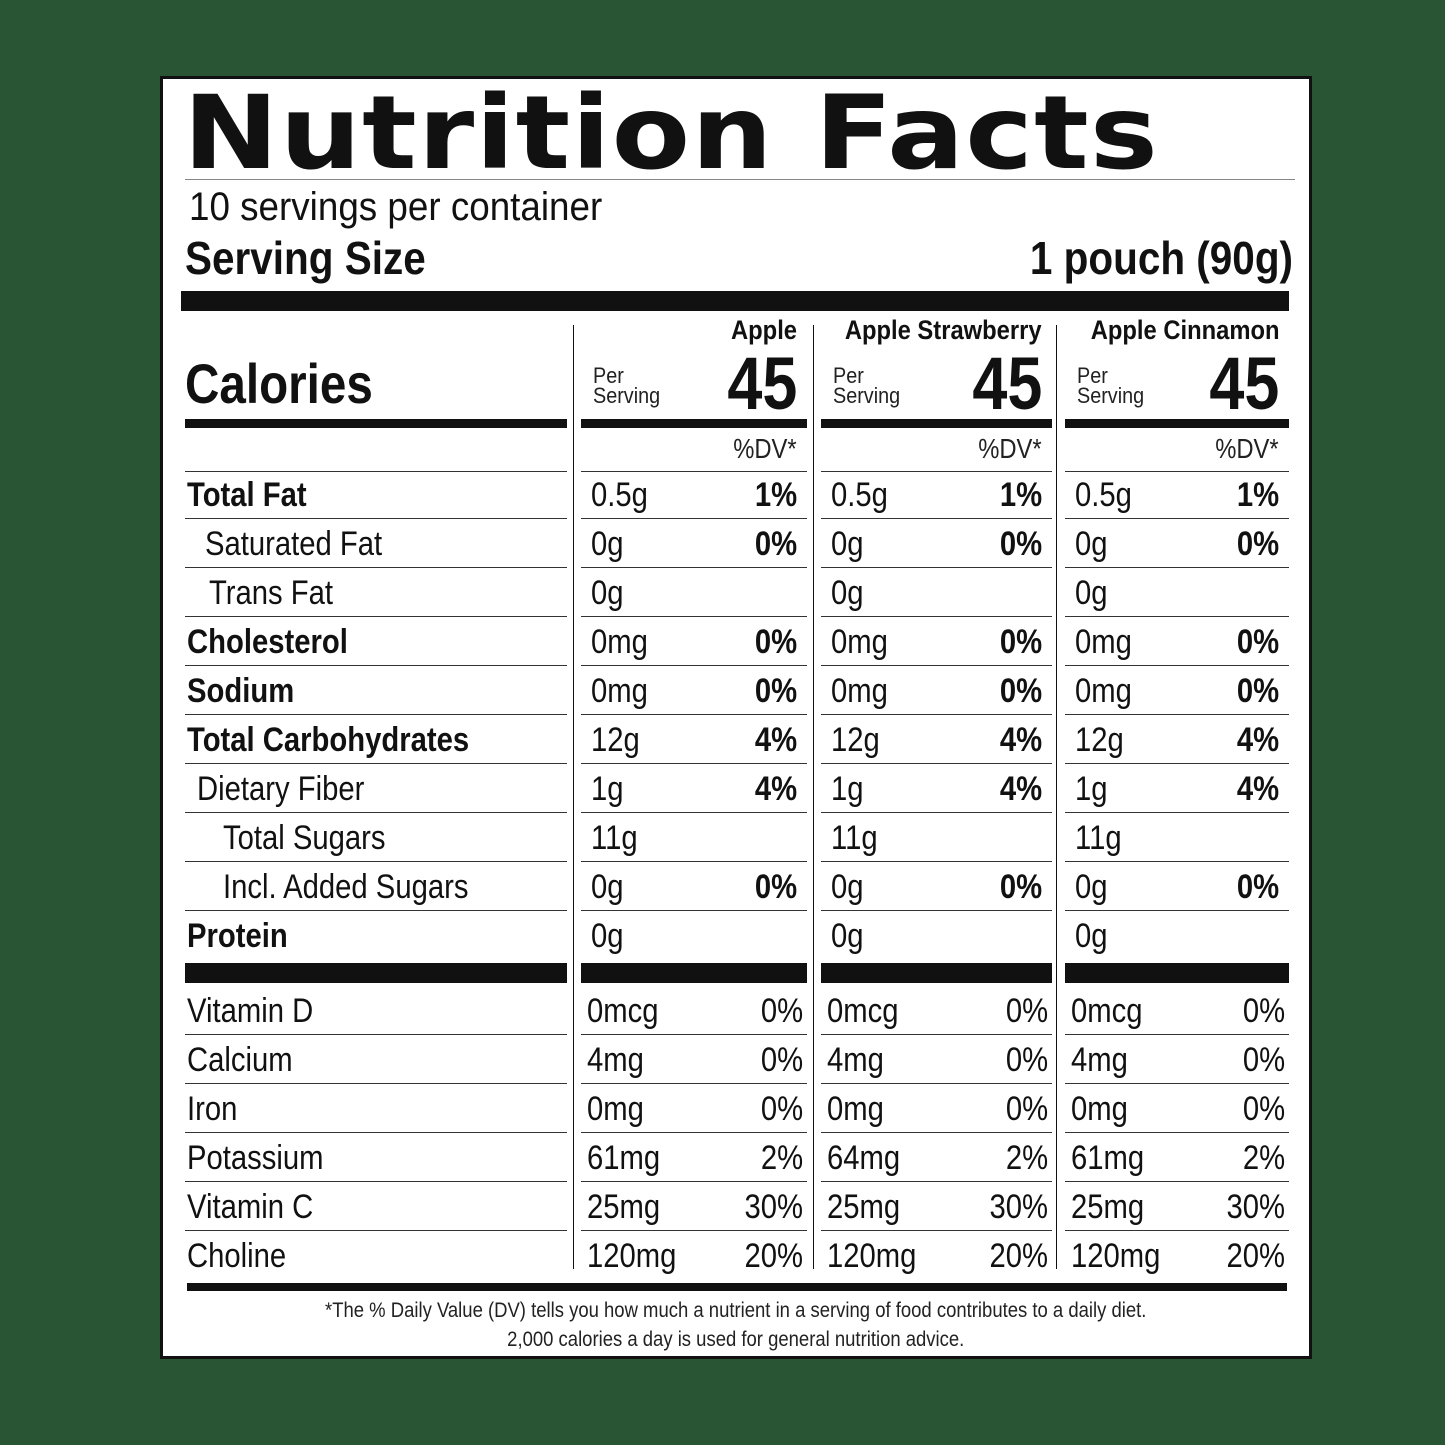 This screenshot has width=1445, height=1445. What do you see at coordinates (1184, 330) in the screenshot?
I see `product-name: Apple Cinnamon` at bounding box center [1184, 330].